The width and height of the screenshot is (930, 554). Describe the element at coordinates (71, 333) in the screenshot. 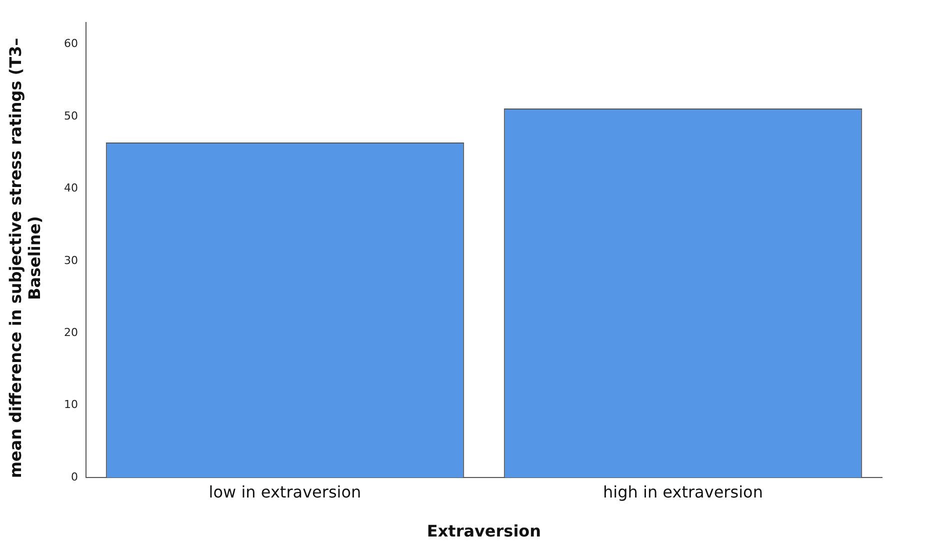

I see `y-tick-label: 20` at that location.